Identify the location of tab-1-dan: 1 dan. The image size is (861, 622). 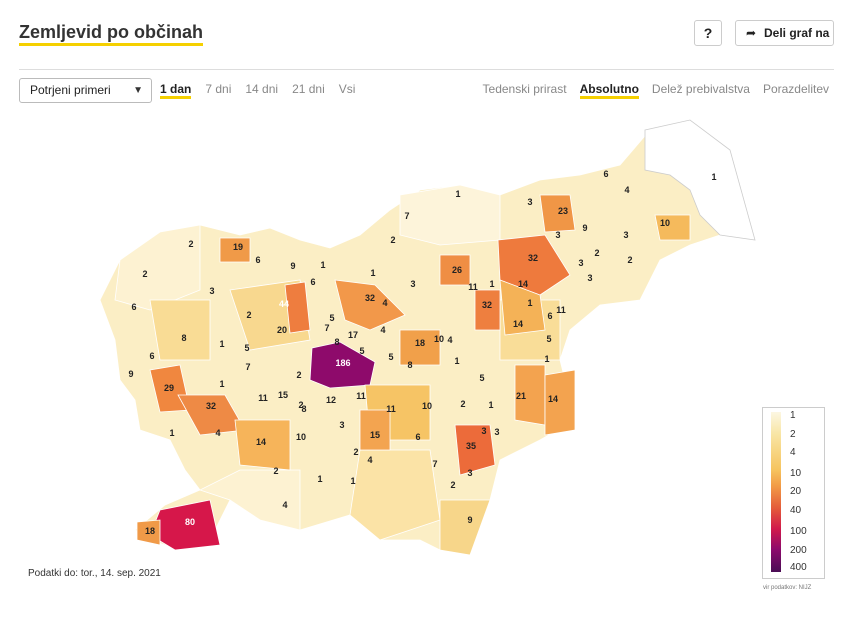
(176, 90).